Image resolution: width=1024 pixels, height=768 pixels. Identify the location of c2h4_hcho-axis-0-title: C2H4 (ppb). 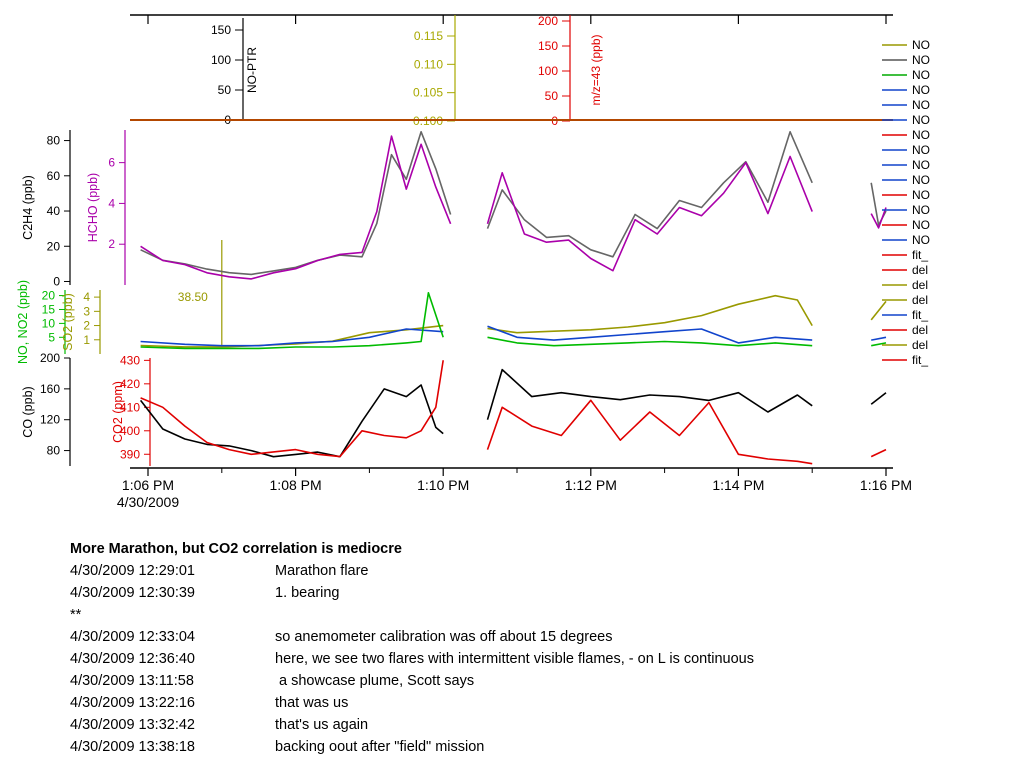
(28, 207).